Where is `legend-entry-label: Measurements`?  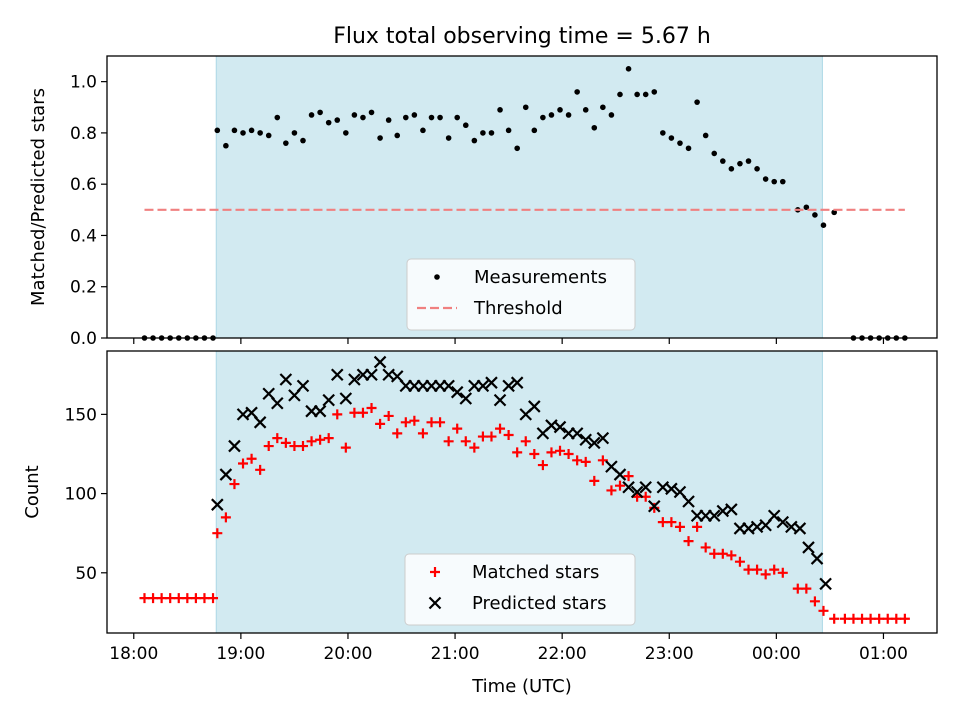 legend-entry-label: Measurements is located at coordinates (540, 277).